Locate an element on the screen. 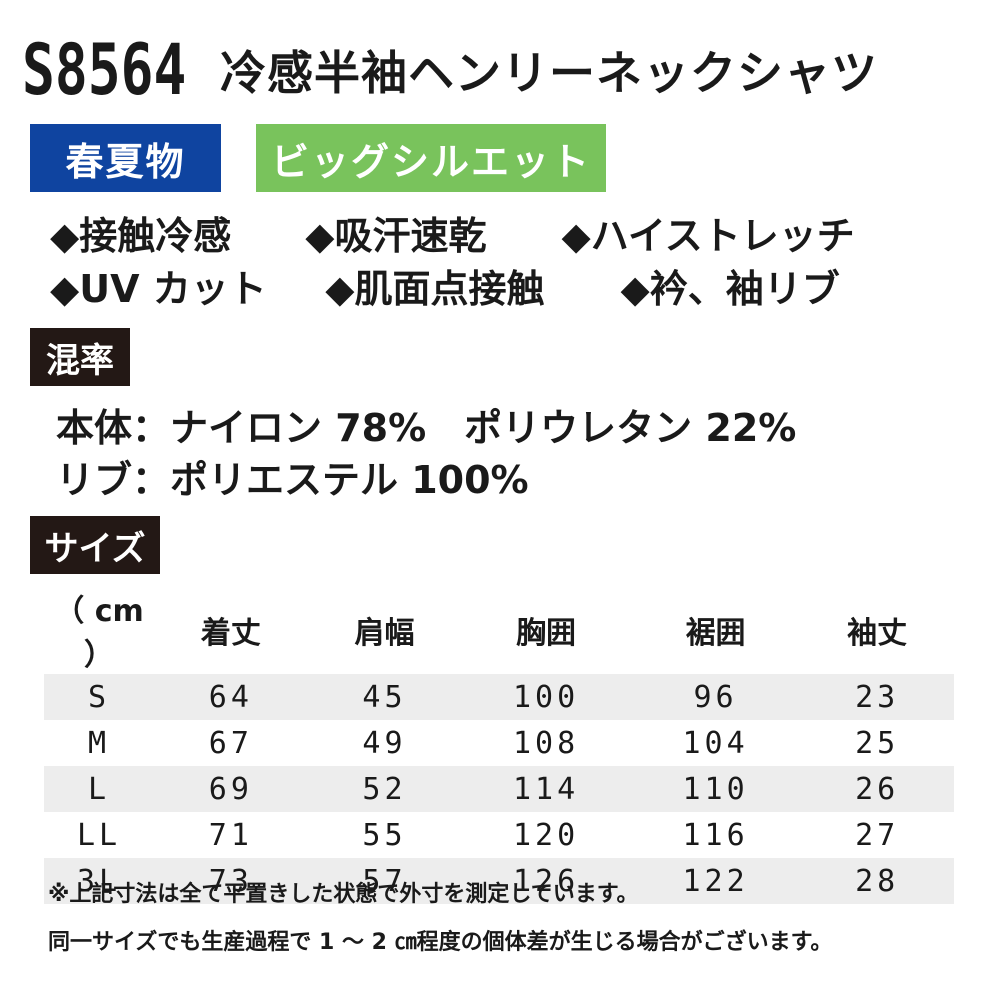 This screenshot has width=1000, height=1000. feature-item: ◆接触冷感 is located at coordinates (141, 236).